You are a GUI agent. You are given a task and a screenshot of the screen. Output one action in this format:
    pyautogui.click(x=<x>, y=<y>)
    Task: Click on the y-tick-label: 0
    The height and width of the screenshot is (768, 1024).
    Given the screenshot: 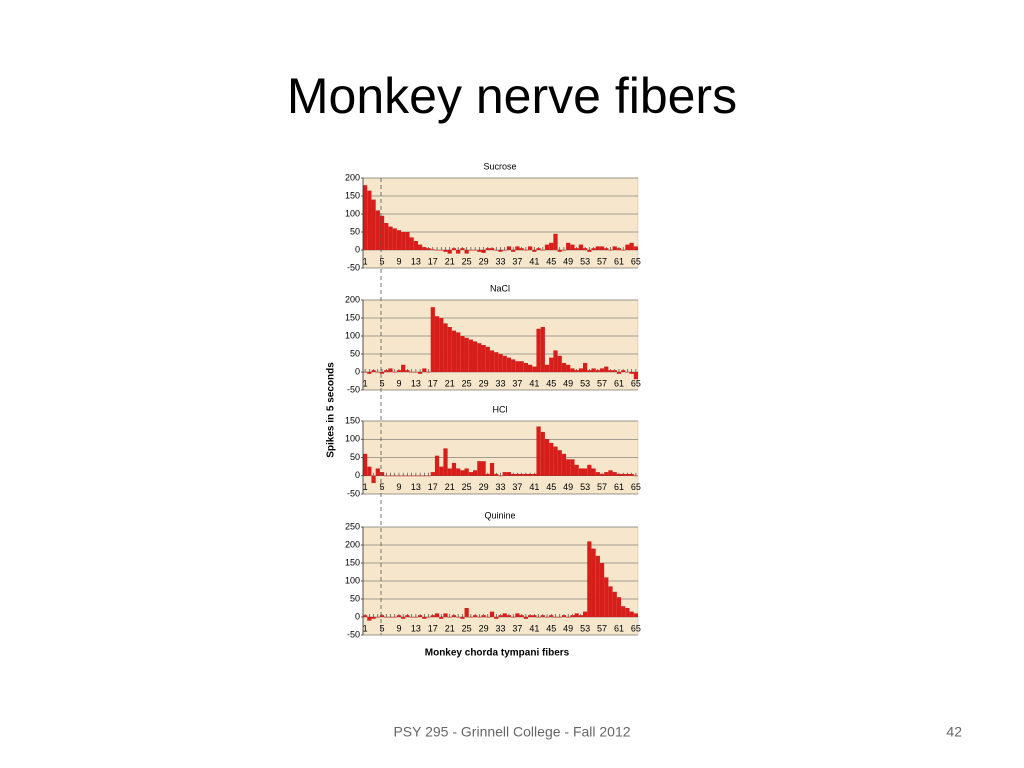 What is the action you would take?
    pyautogui.click(x=357, y=616)
    